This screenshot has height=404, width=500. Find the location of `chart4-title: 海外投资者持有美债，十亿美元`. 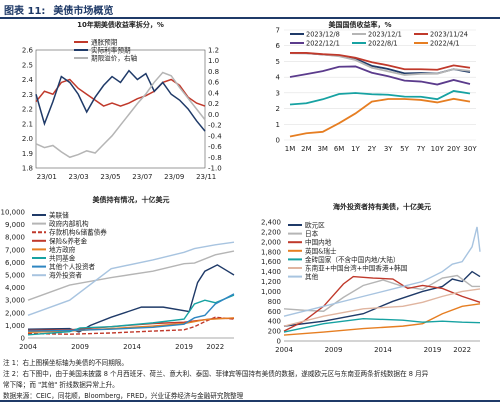

chart4-title: 海外投资者持有美债，十亿美元 is located at coordinates (382, 206).